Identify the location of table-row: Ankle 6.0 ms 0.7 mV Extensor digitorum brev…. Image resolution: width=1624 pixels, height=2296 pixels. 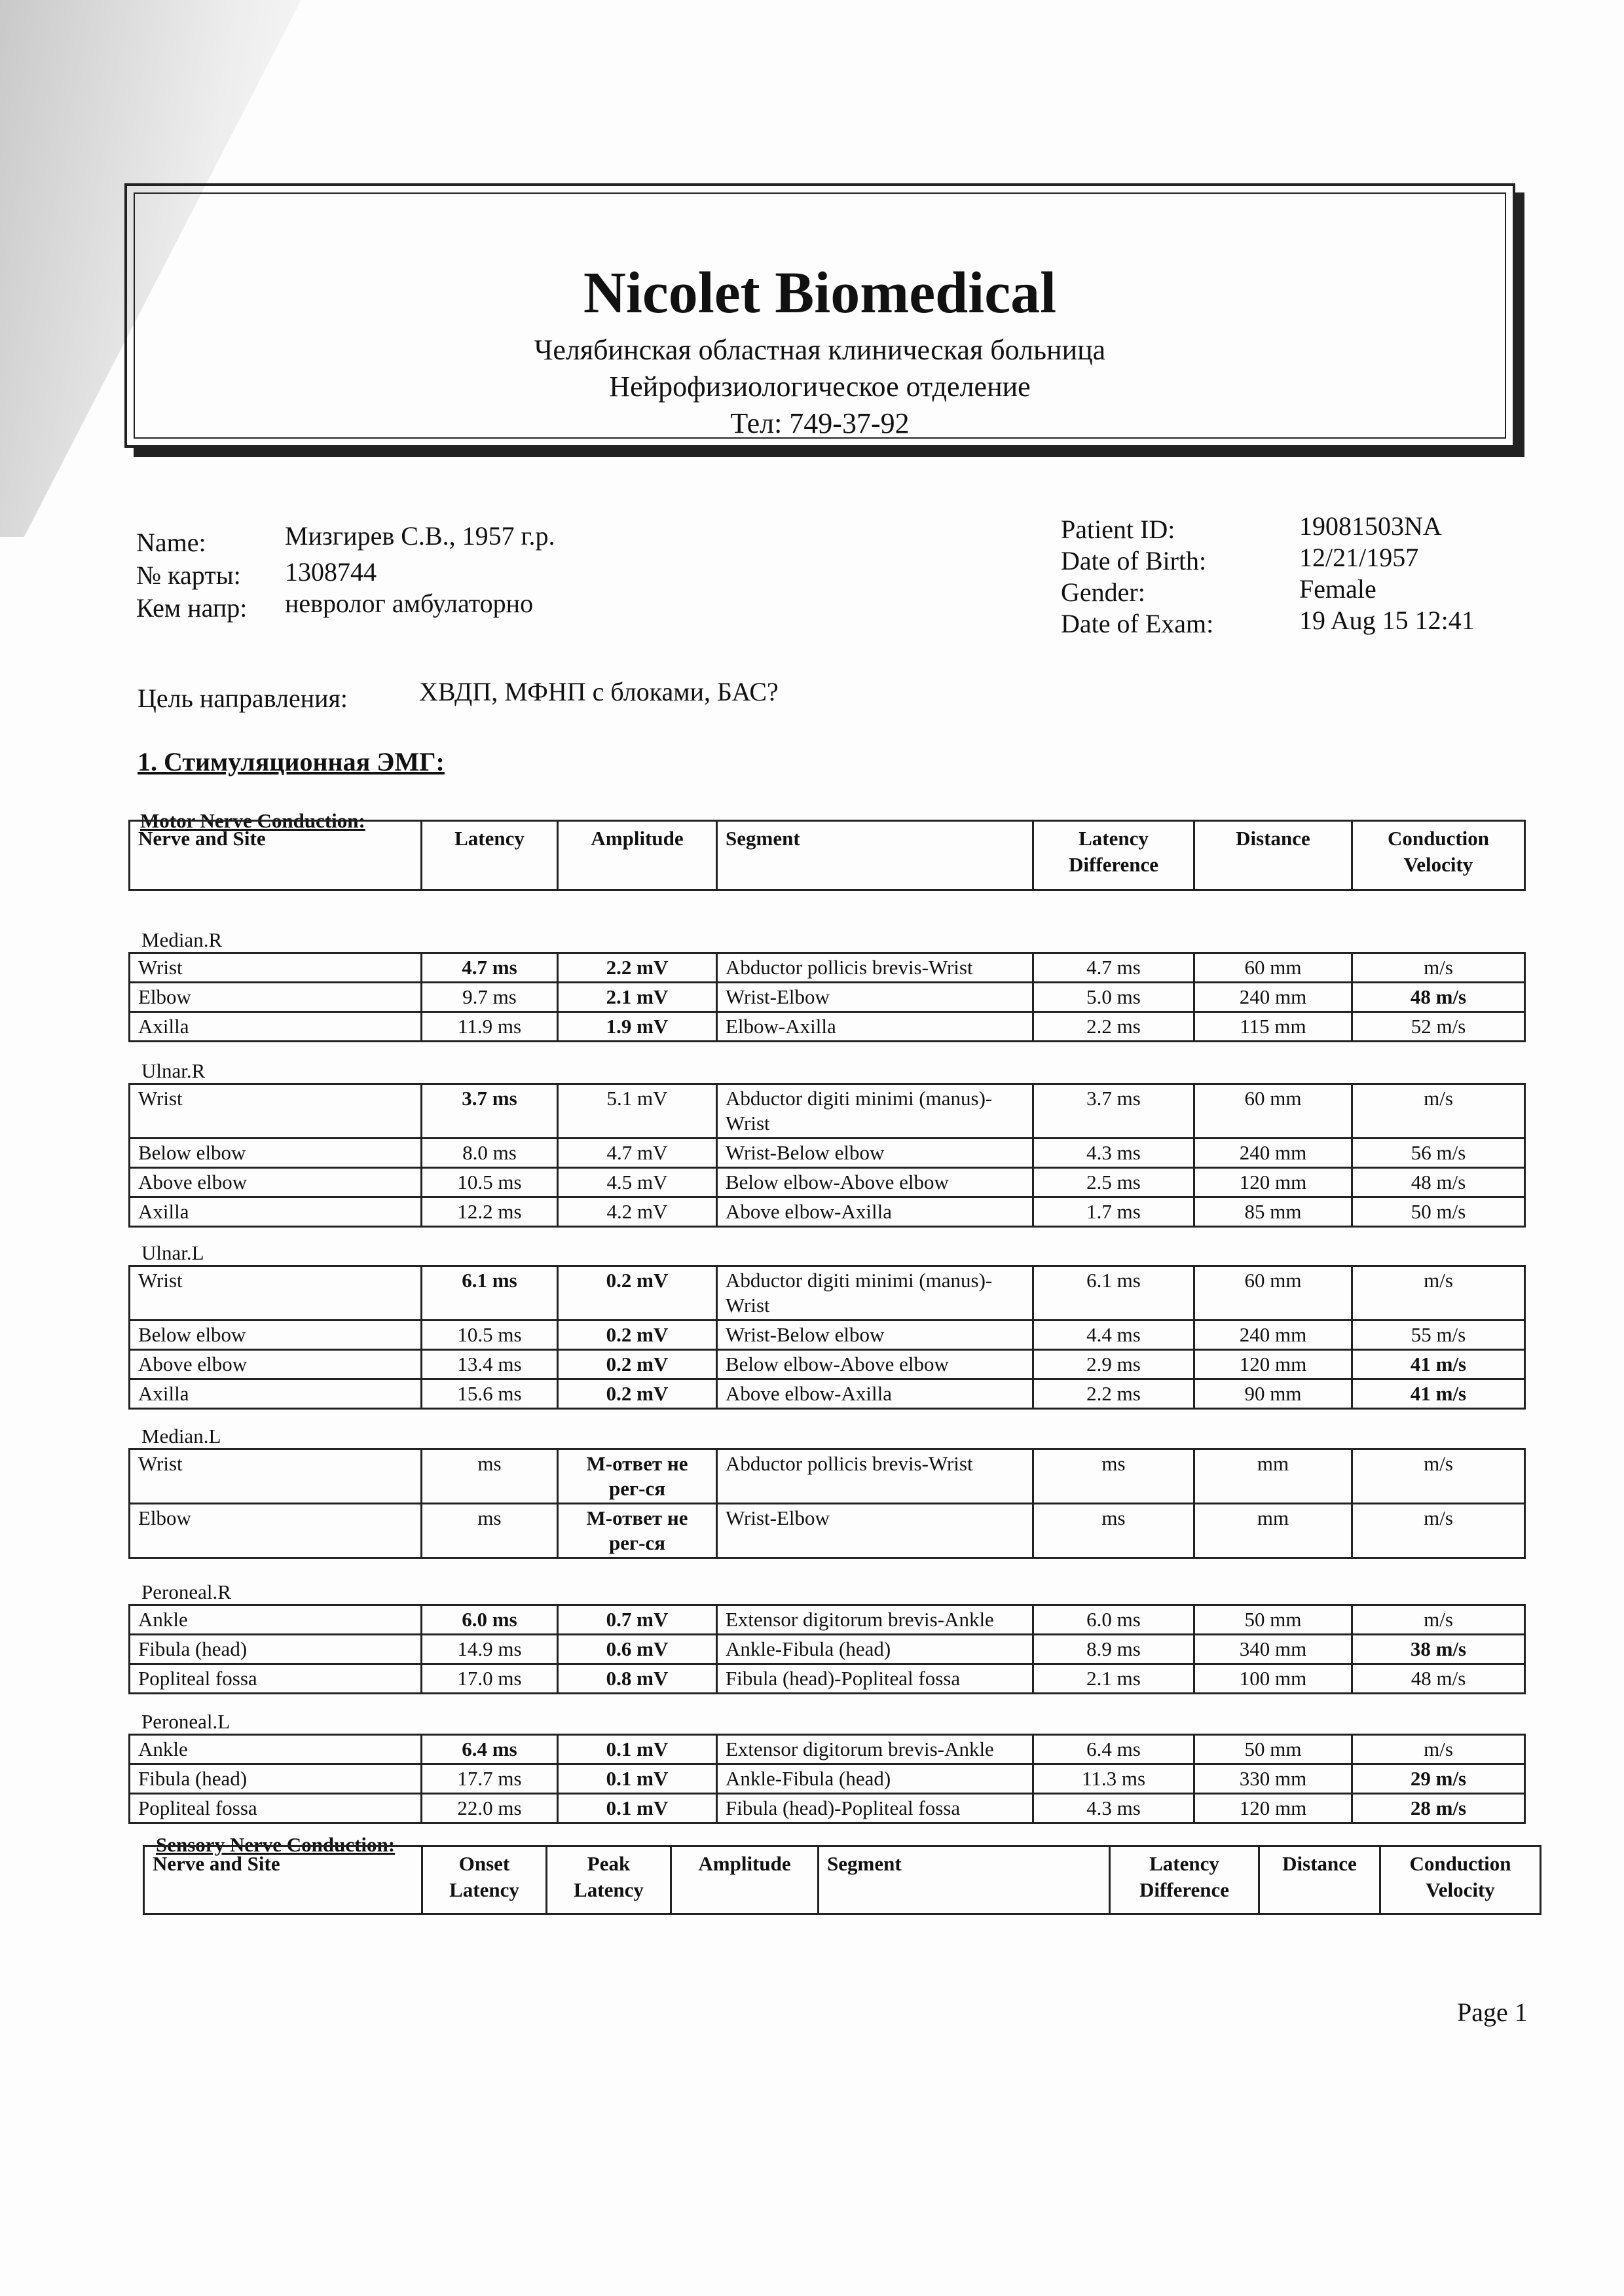
(827, 1619).